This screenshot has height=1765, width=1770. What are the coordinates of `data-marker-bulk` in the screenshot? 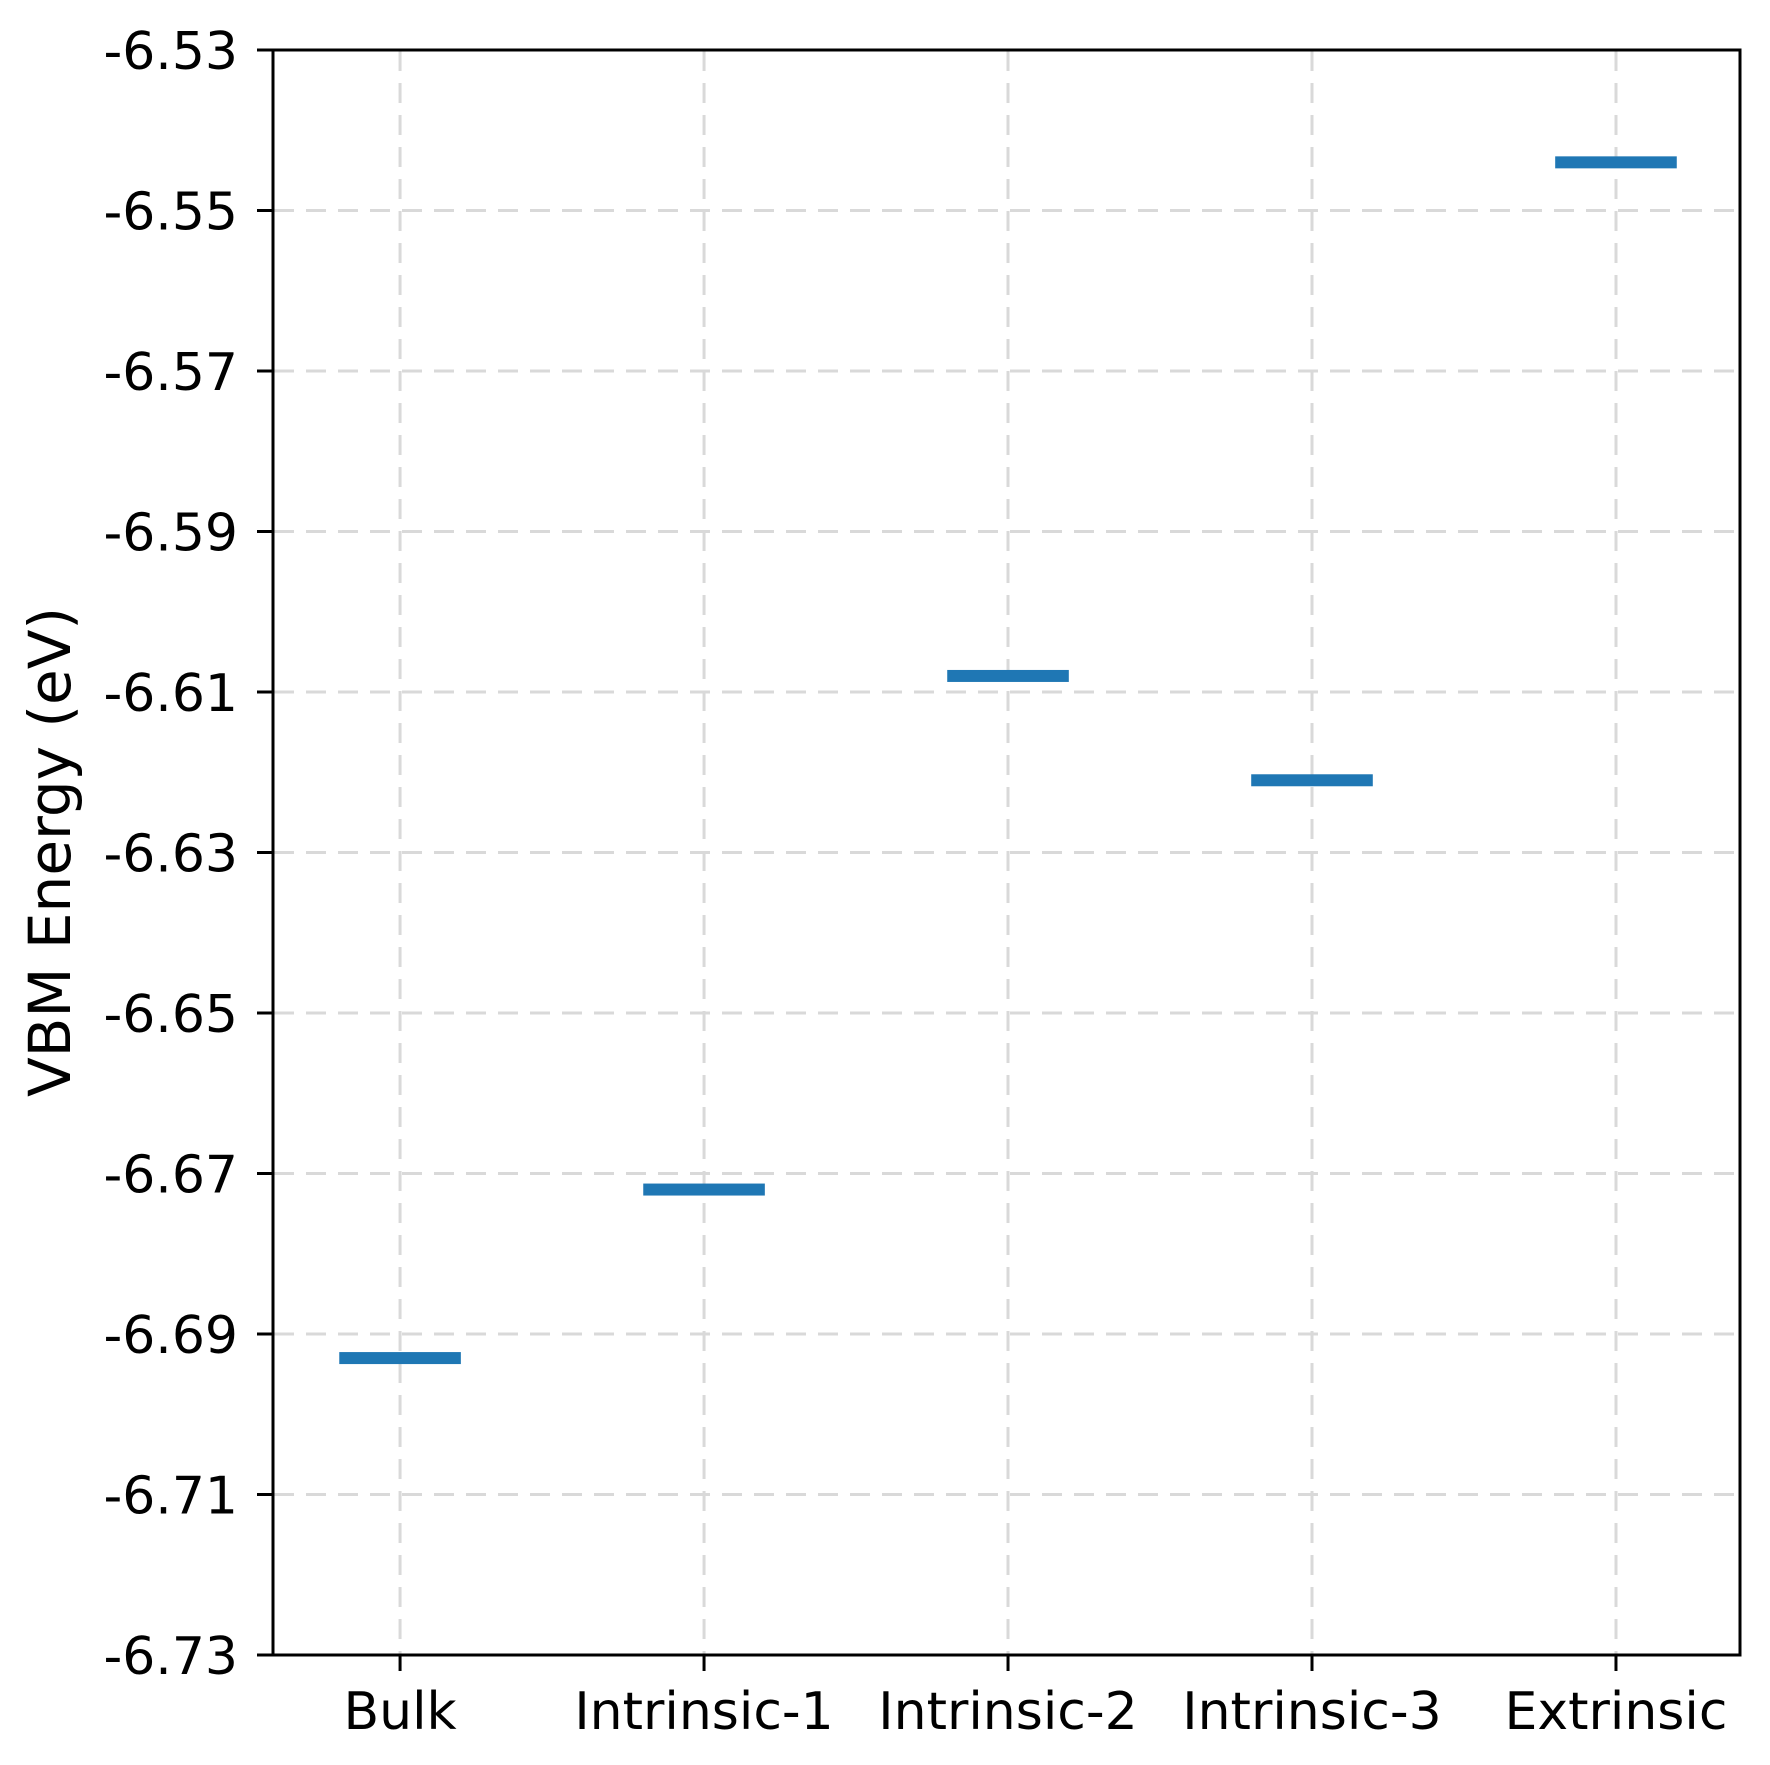 It's located at (400, 1358).